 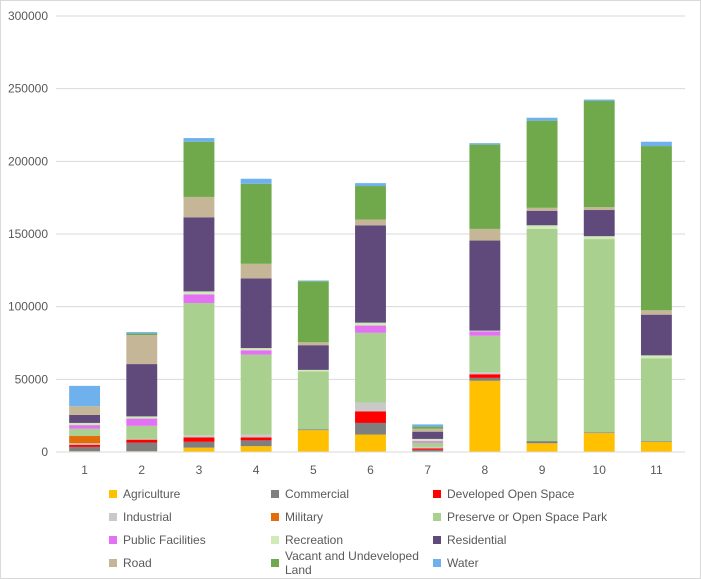 I want to click on legend-label: Recreation, so click(x=314, y=539).